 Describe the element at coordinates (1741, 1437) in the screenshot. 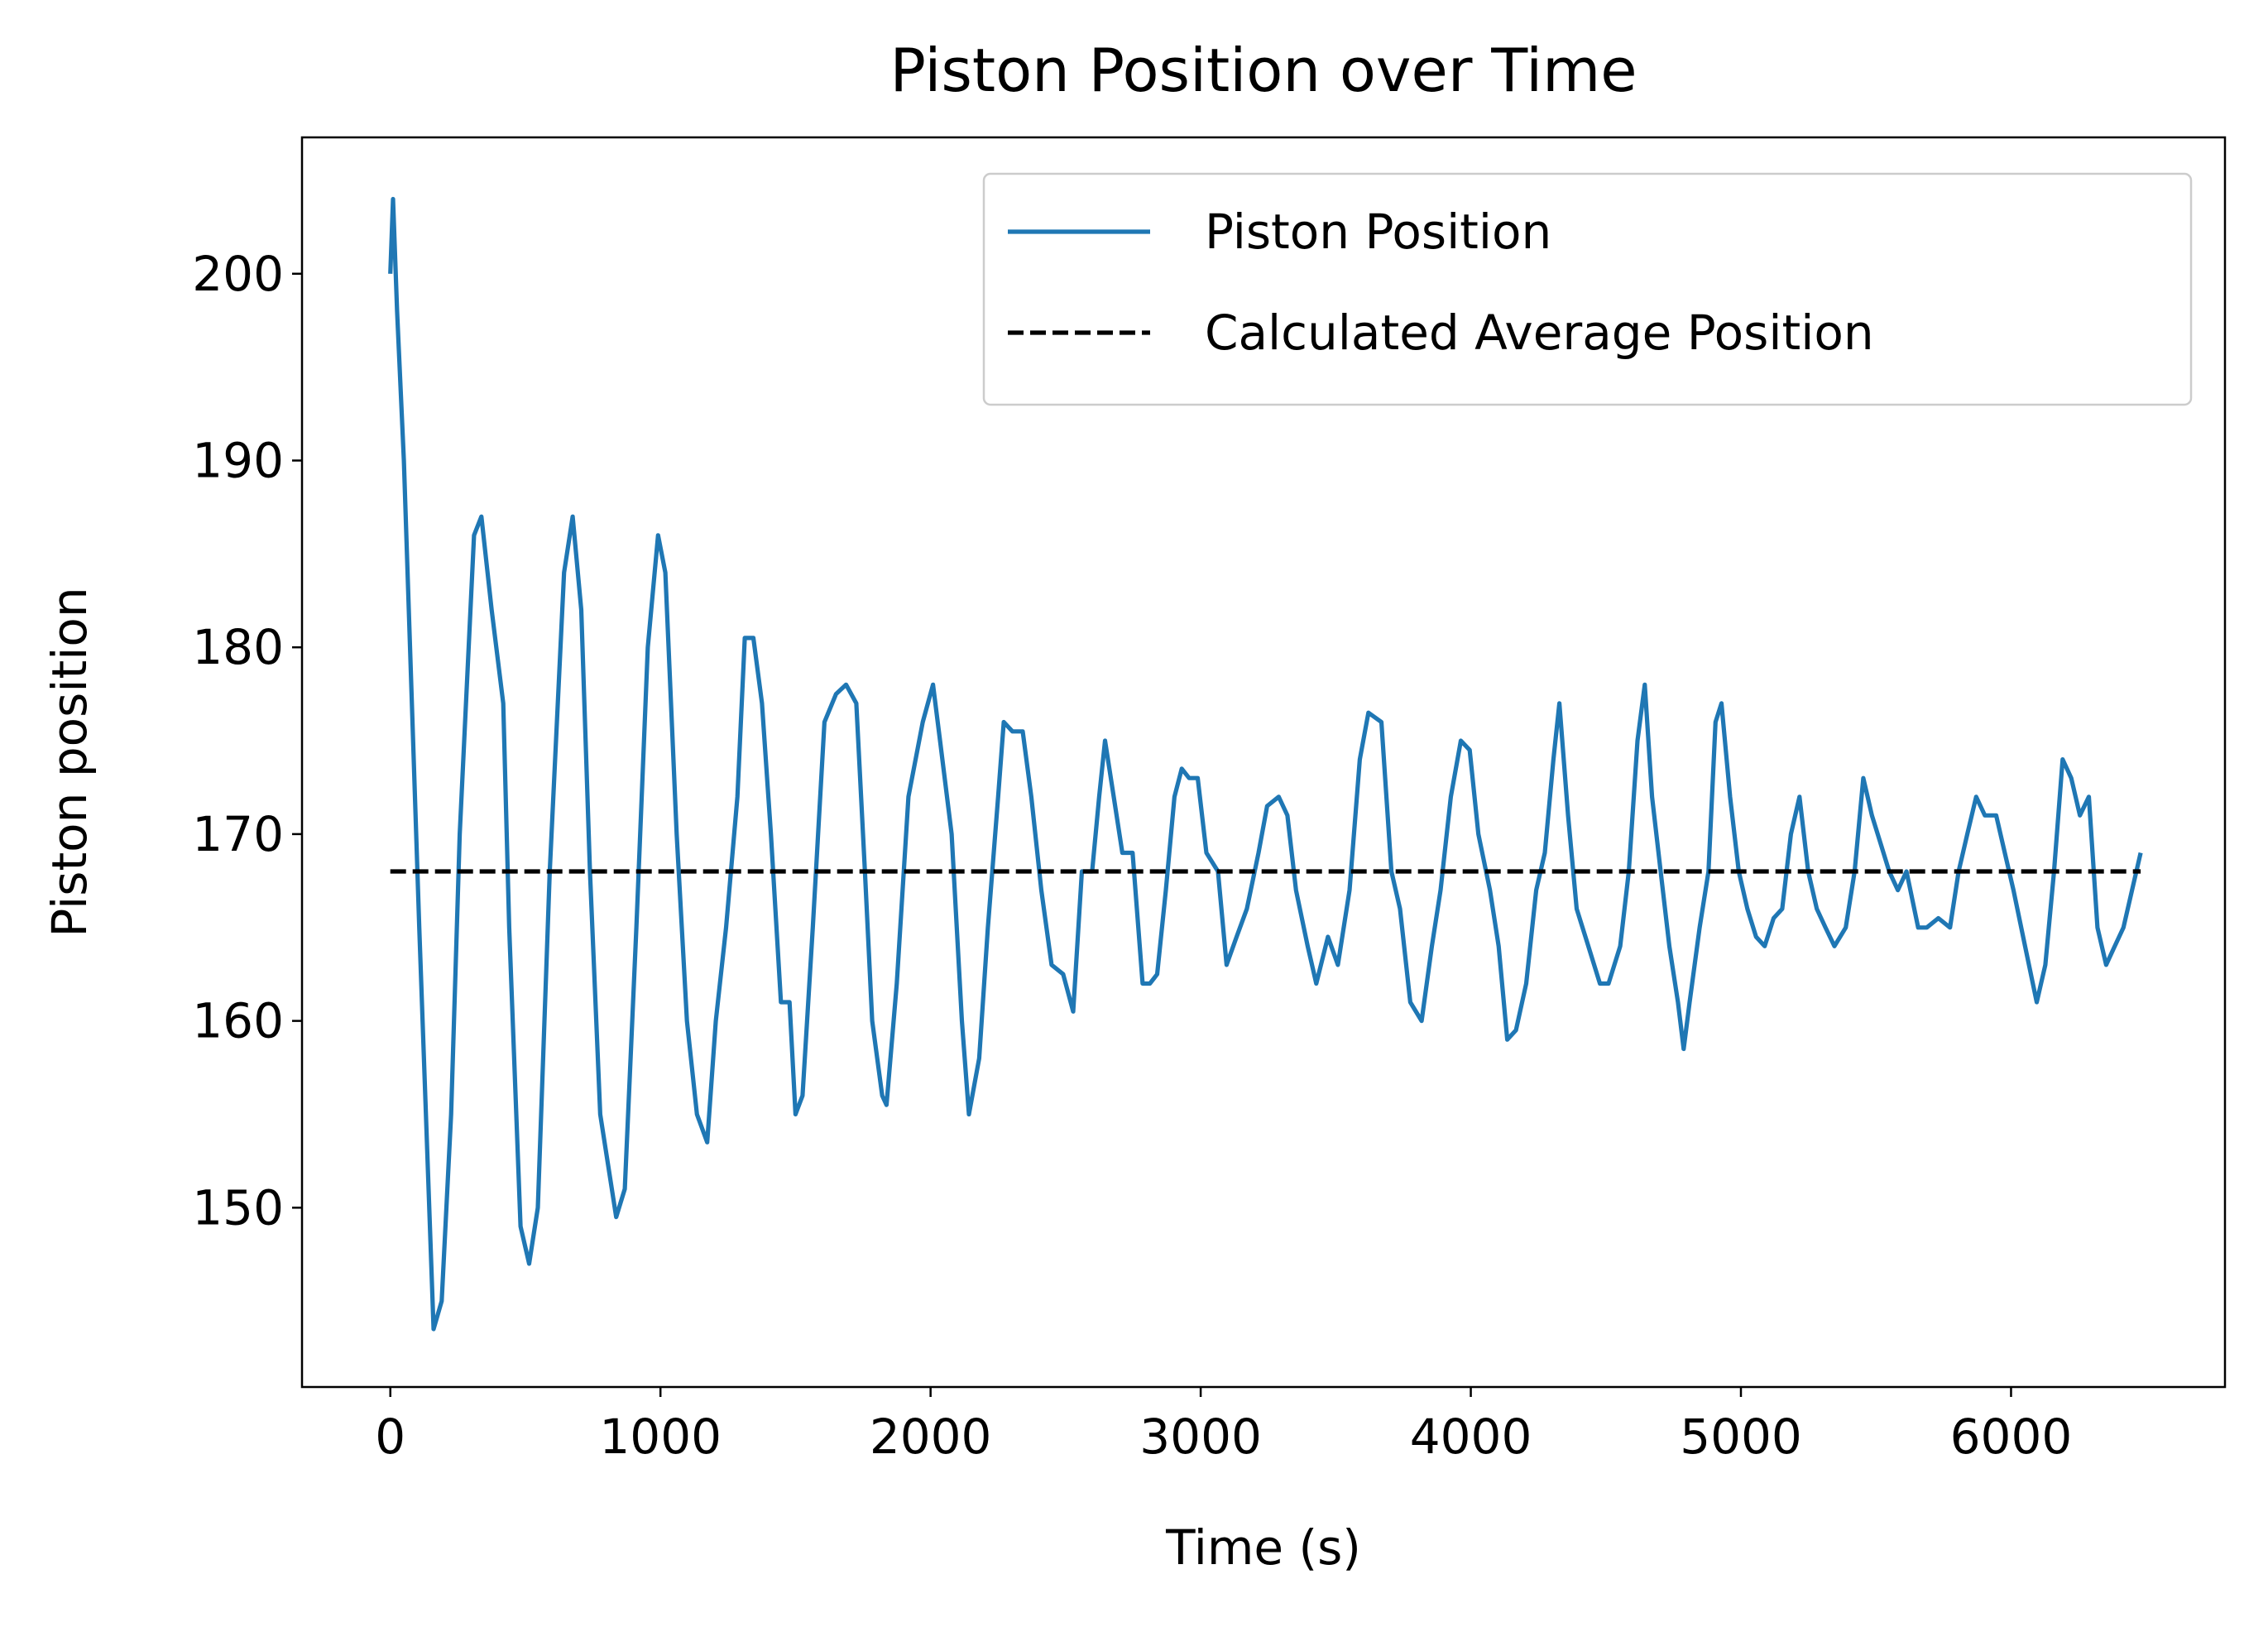

I see `x-tick-label: 5000` at that location.